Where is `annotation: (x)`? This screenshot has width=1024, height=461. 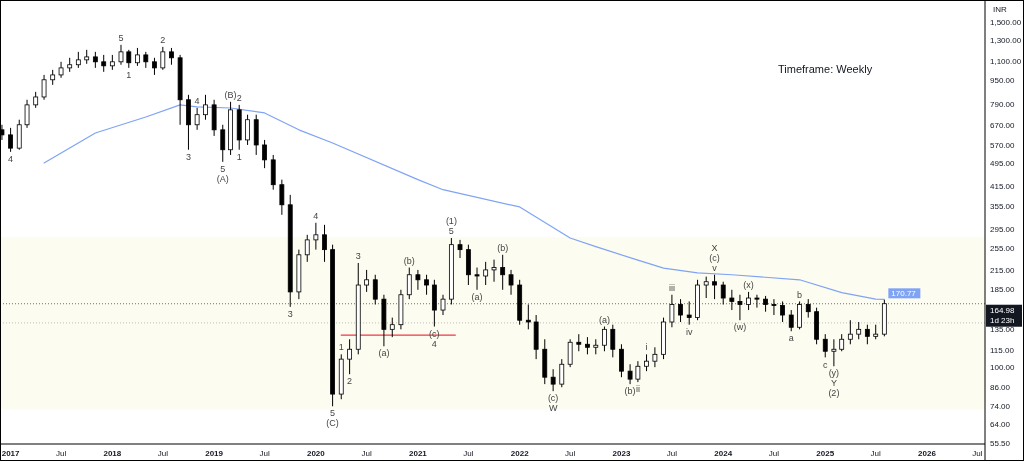 annotation: (x) is located at coordinates (748, 285).